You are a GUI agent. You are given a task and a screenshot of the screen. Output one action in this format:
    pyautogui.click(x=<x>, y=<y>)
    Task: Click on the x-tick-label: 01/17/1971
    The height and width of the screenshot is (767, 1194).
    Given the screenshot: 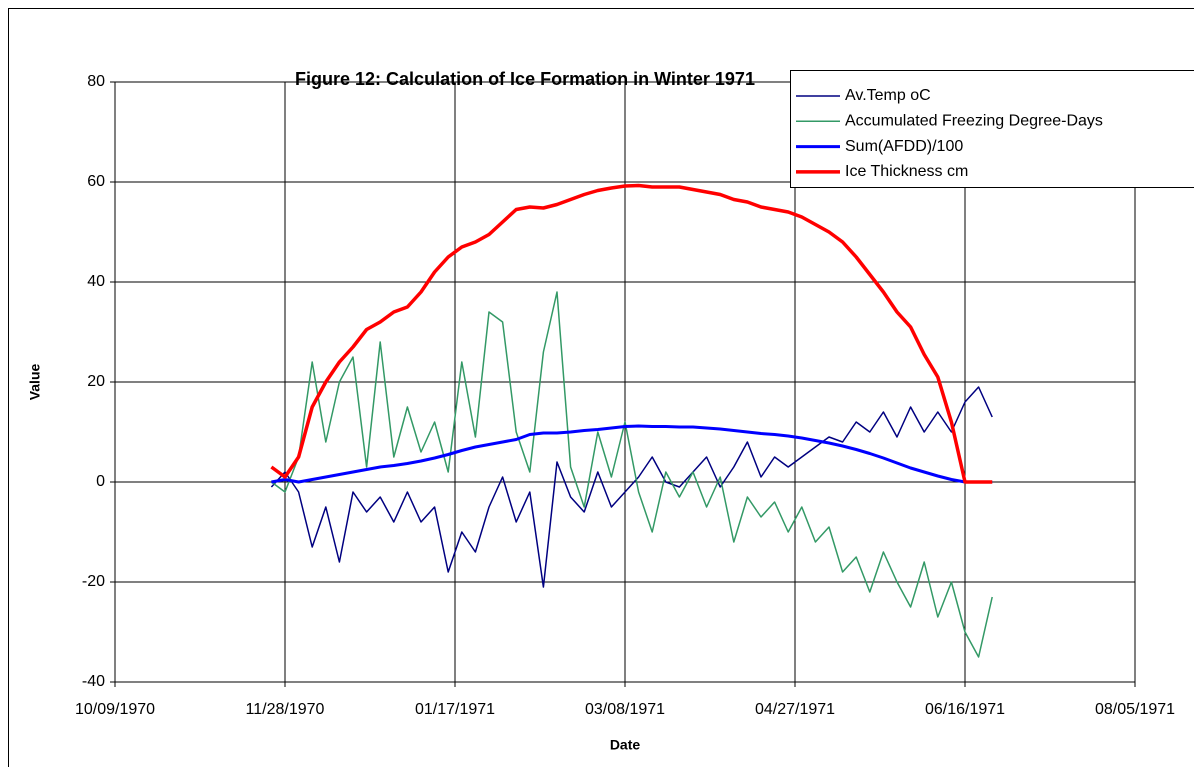 What is the action you would take?
    pyautogui.click(x=455, y=709)
    